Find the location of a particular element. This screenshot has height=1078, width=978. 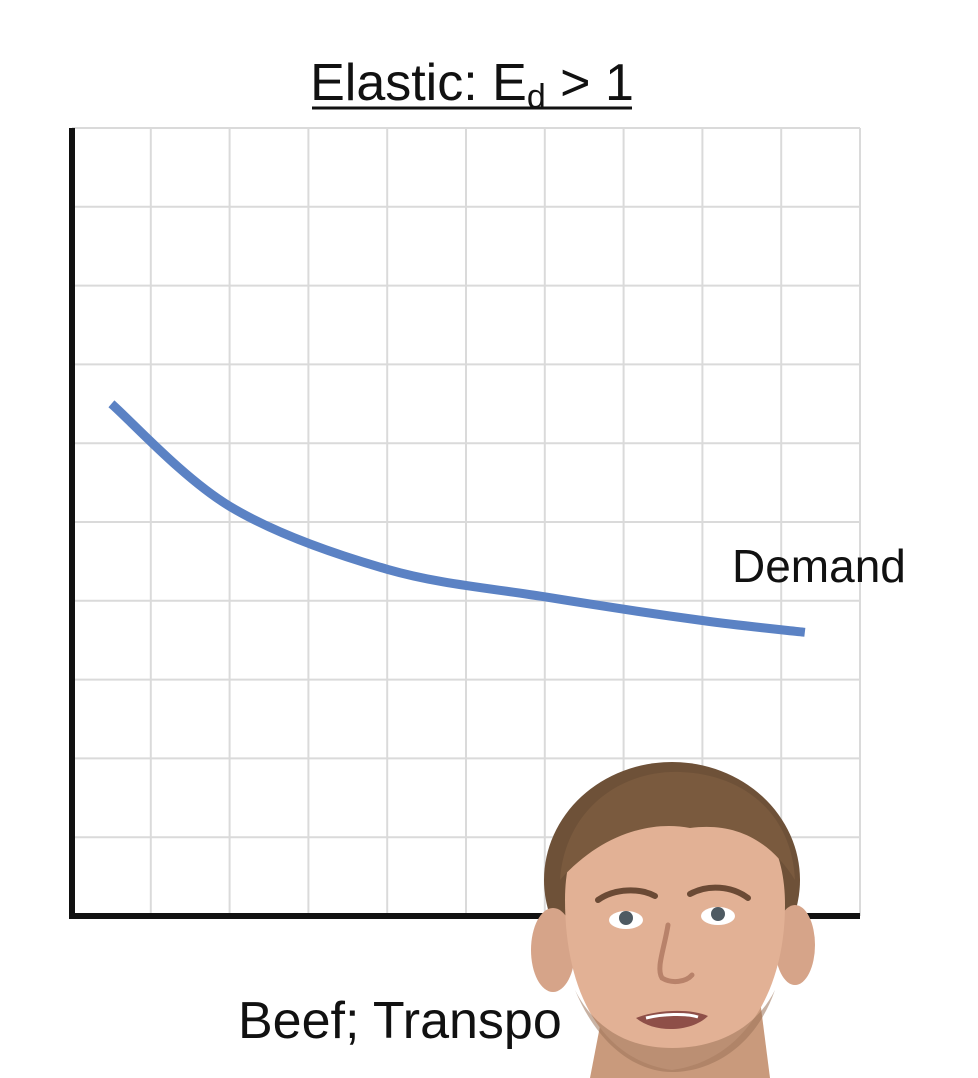

demand-curve-label: Demand is located at coordinates (819, 566).